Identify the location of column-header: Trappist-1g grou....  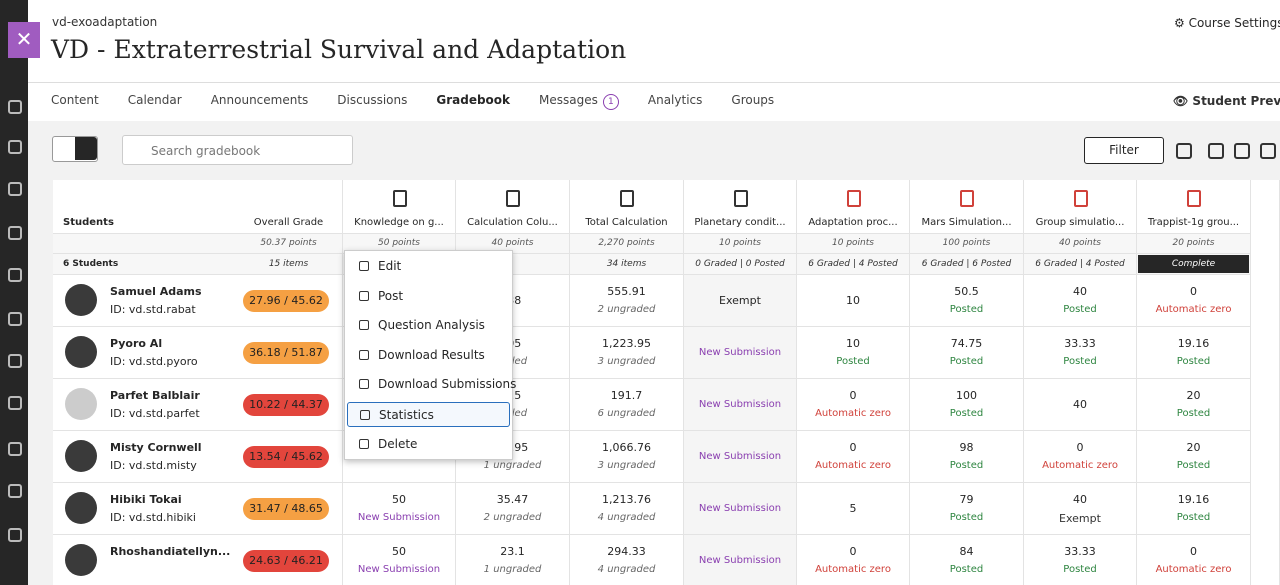
(1194, 207).